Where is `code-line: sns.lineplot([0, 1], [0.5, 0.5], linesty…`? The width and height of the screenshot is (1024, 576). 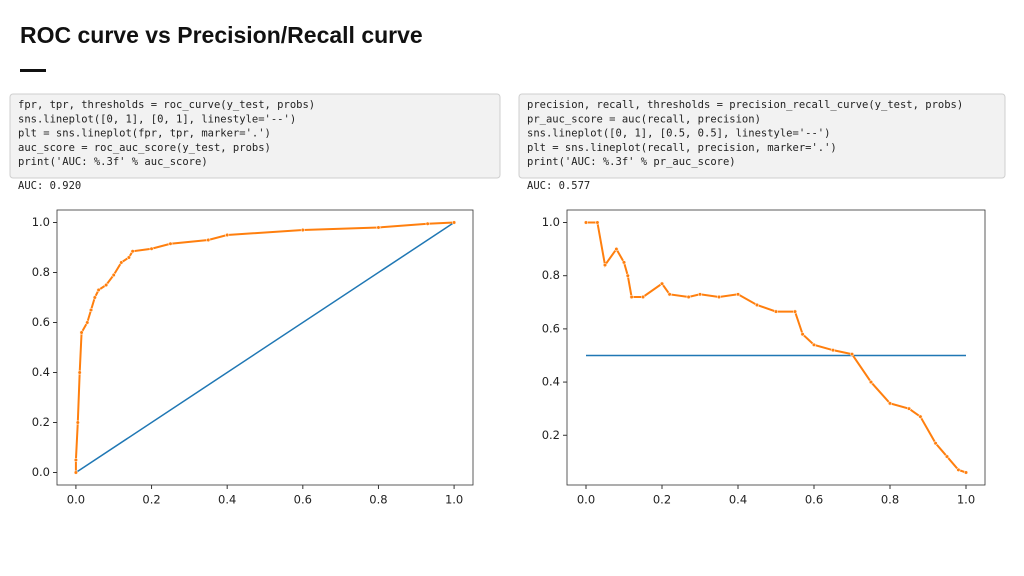
code-line: sns.lineplot([0, 1], [0.5, 0.5], linesty… is located at coordinates (678, 134).